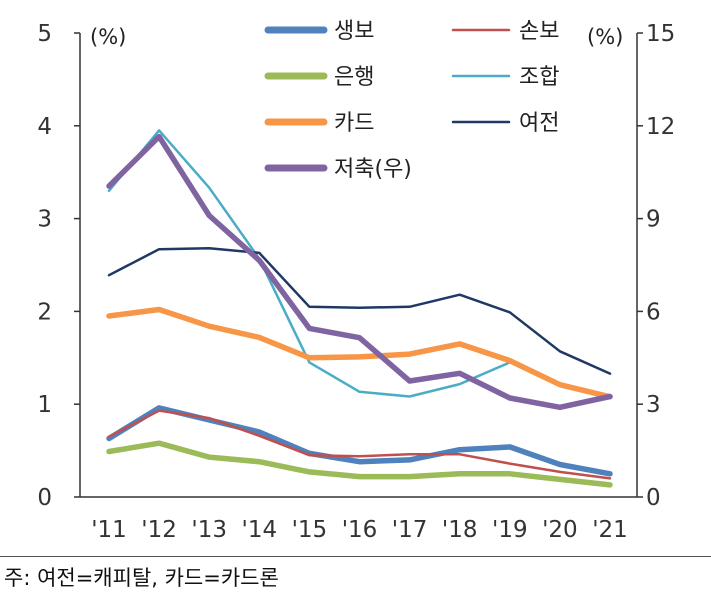  Describe the element at coordinates (539, 123) in the screenshot. I see `legend-label-6: 여전` at that location.